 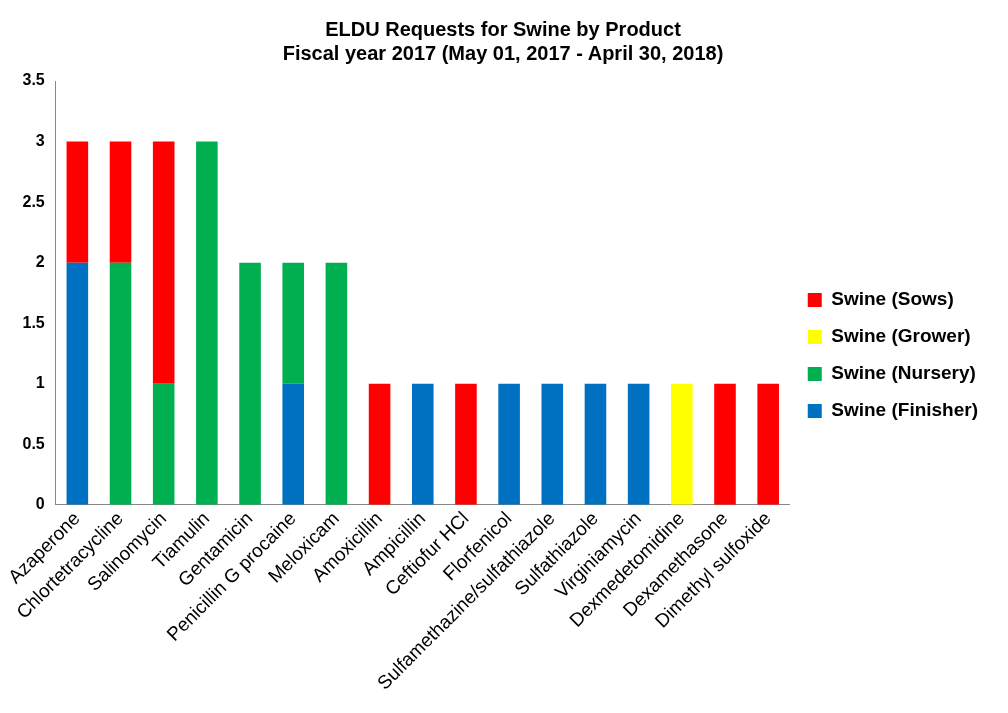 What do you see at coordinates (40, 383) in the screenshot?
I see `y-tick-label: 1` at bounding box center [40, 383].